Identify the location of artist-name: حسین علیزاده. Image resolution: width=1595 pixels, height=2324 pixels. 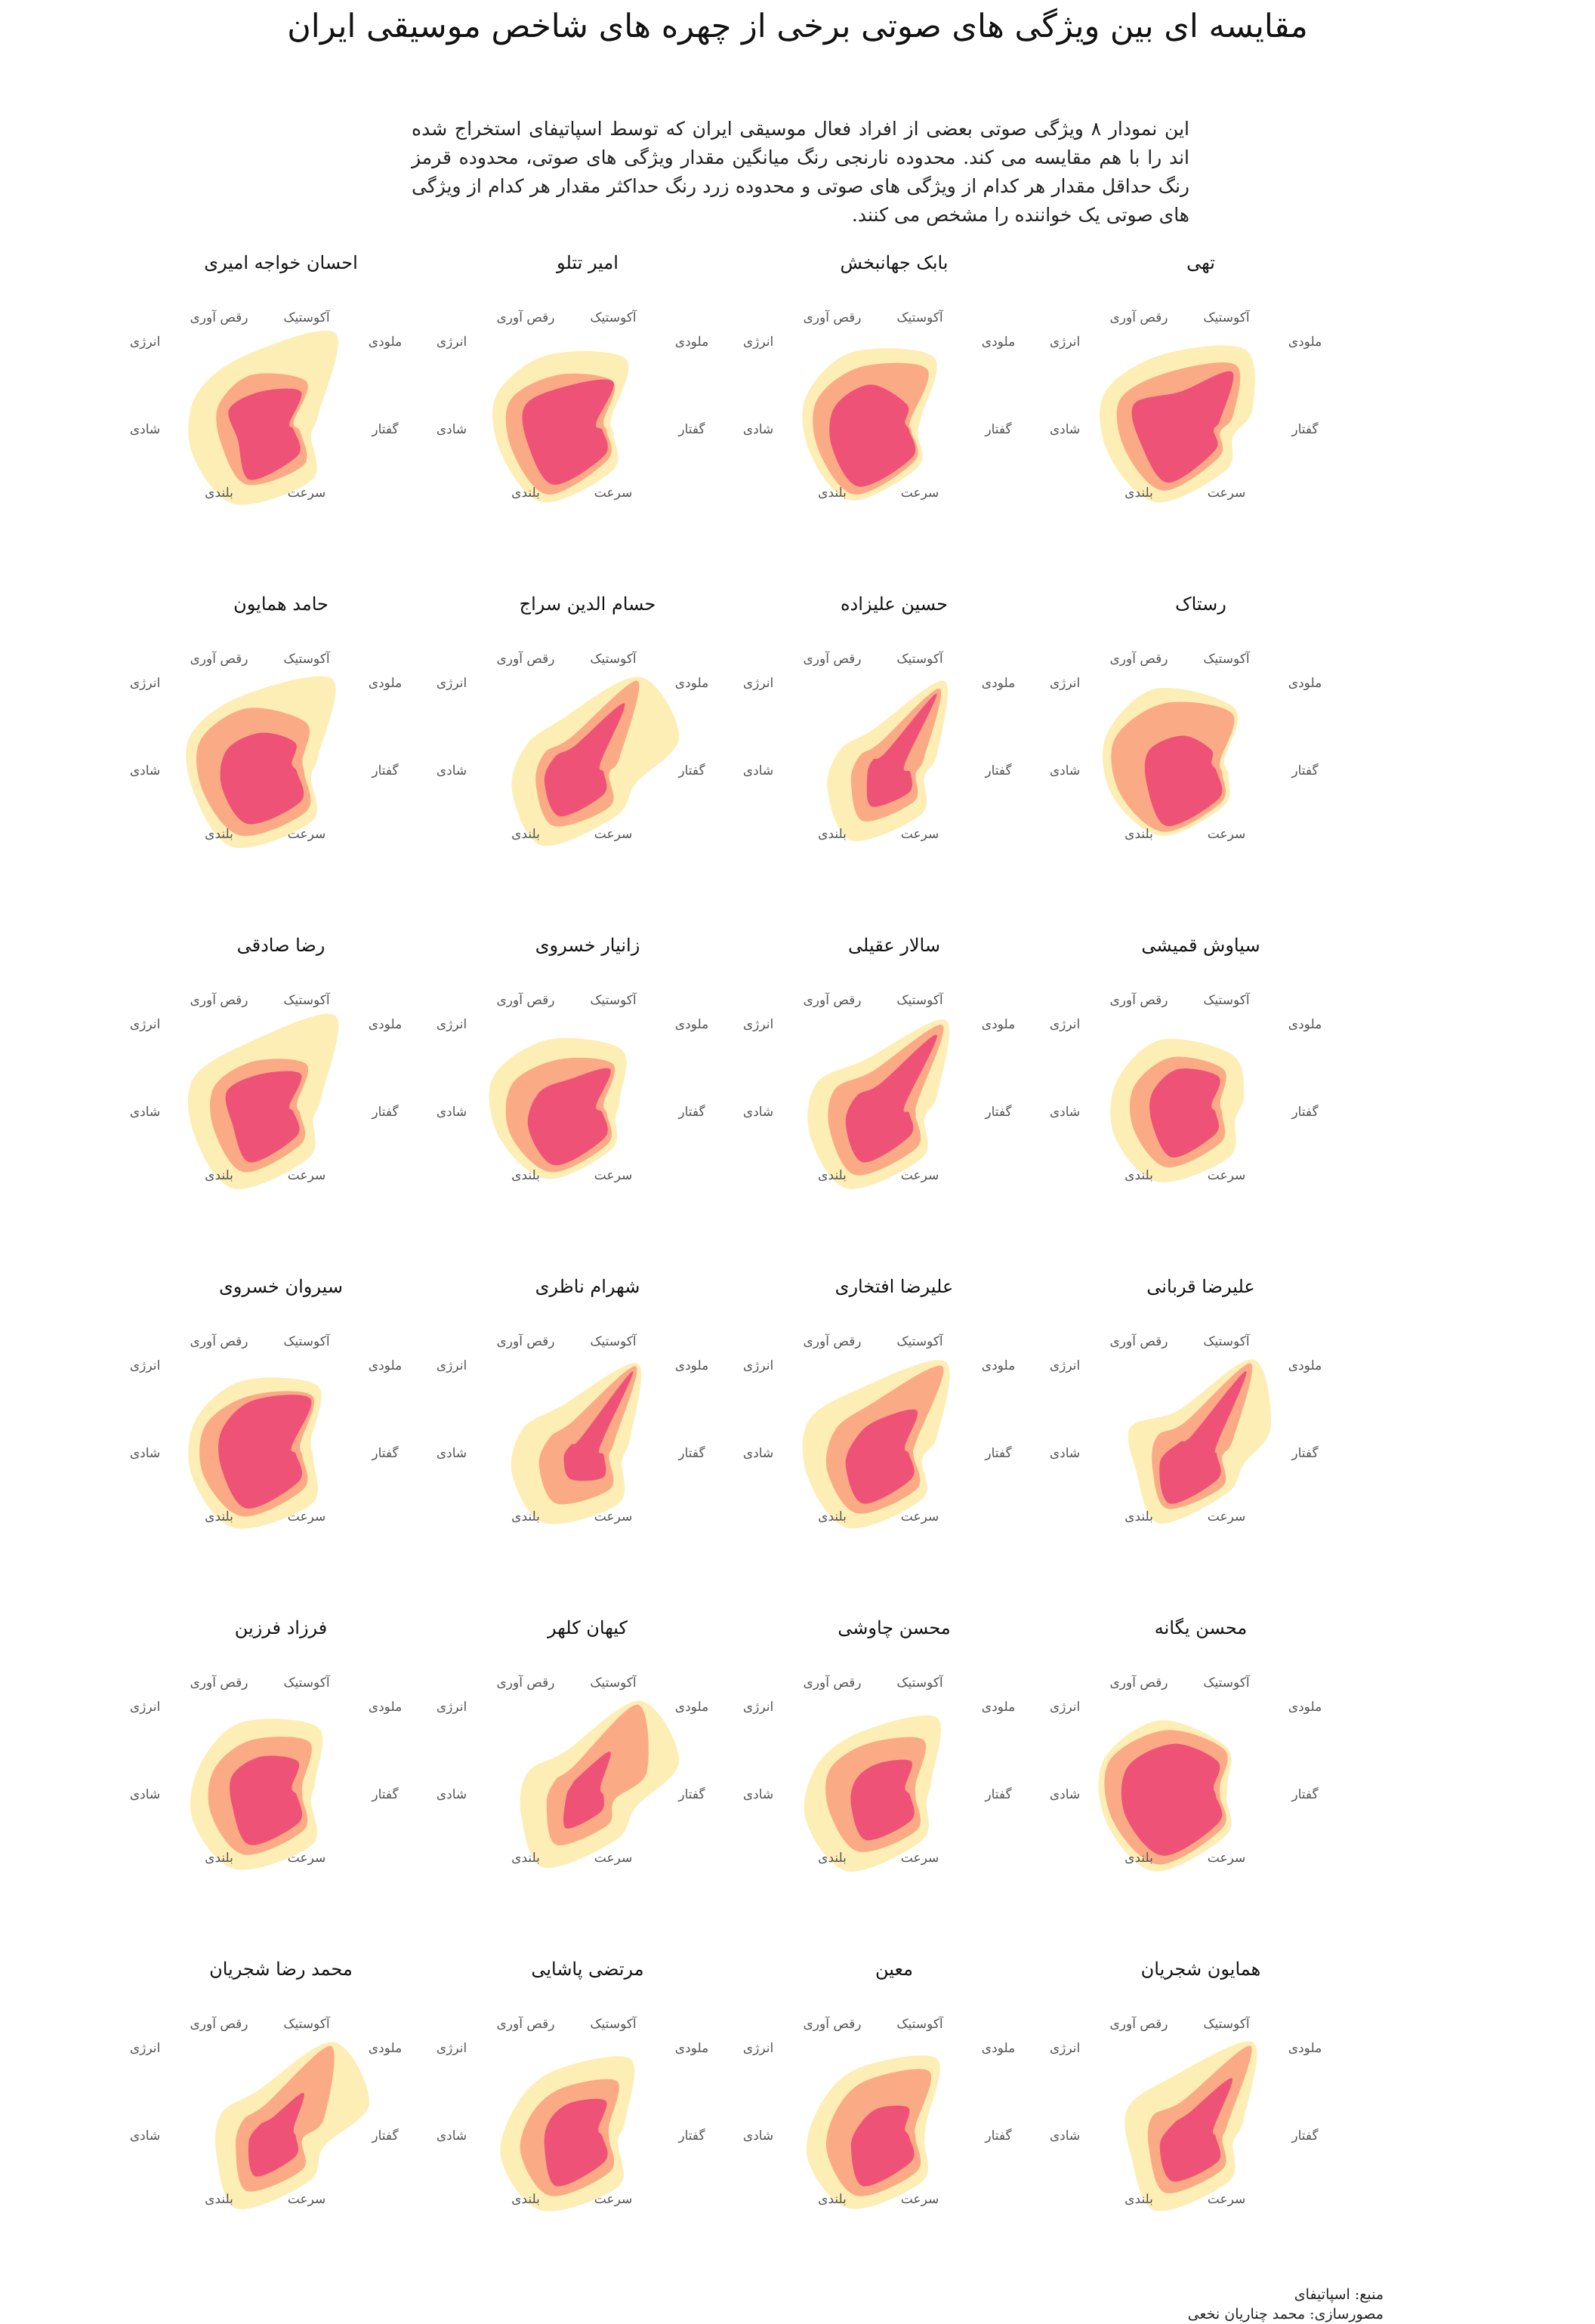
(894, 604).